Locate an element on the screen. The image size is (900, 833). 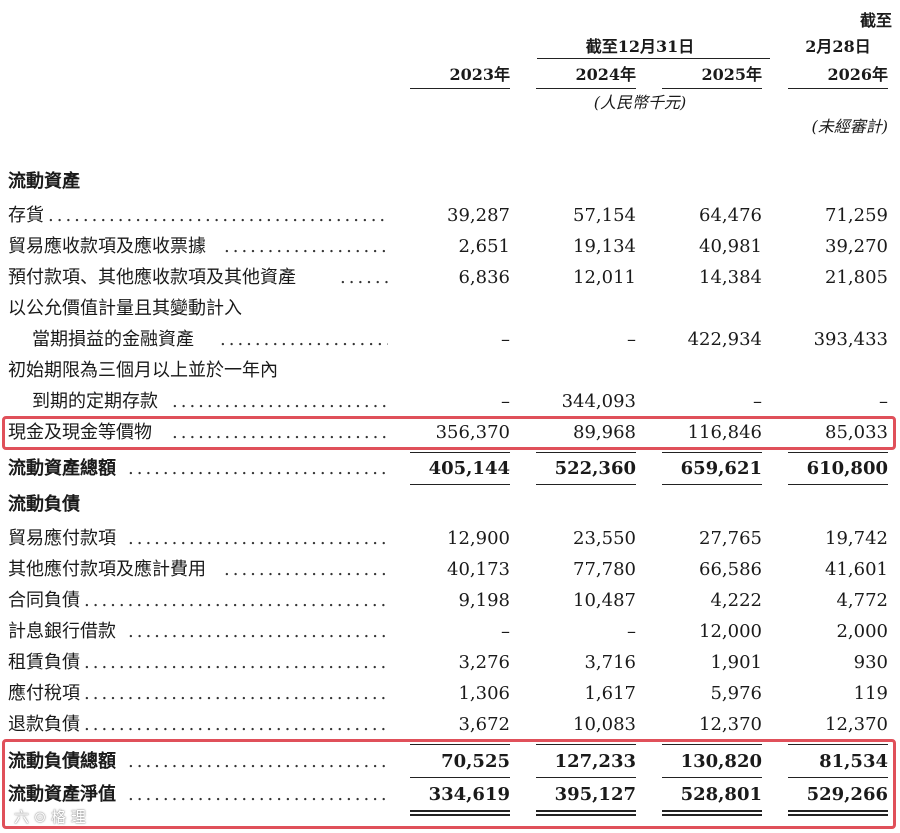
cell-fvtpl-2025: 422,934 is located at coordinates (724, 339).